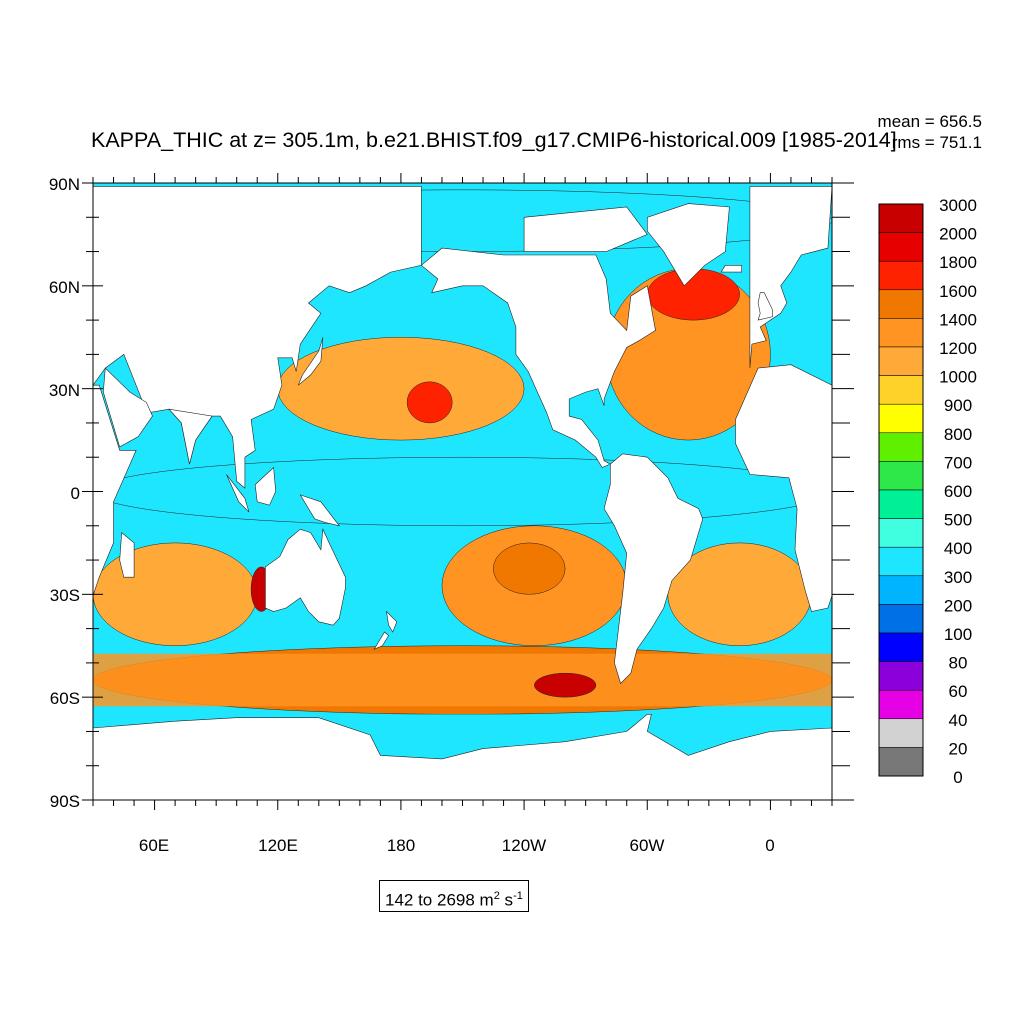  I want to click on colorbar-label: 80, so click(958, 663).